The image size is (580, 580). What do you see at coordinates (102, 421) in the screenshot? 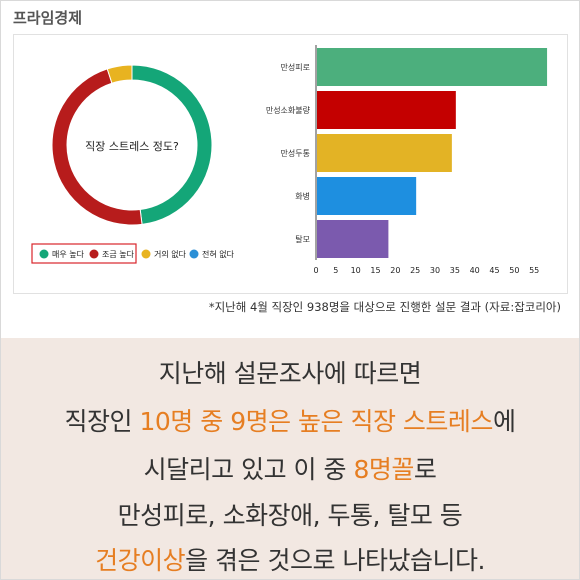
I see `message-line-2-a: 직장인` at bounding box center [102, 421].